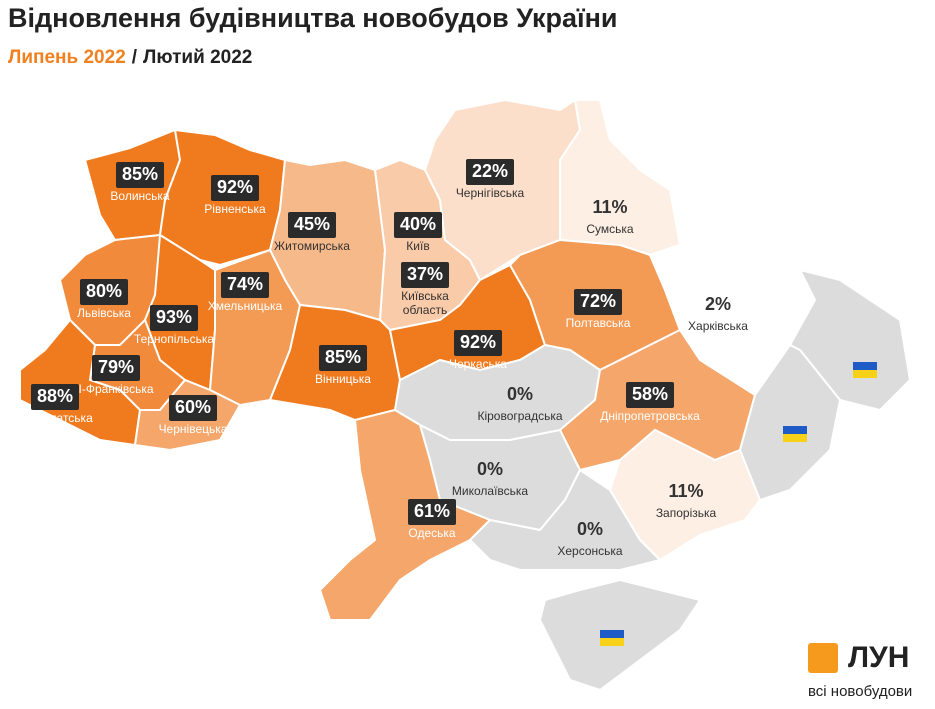  What do you see at coordinates (67, 57) in the screenshot?
I see `subtitle-current: Липень 2022` at bounding box center [67, 57].